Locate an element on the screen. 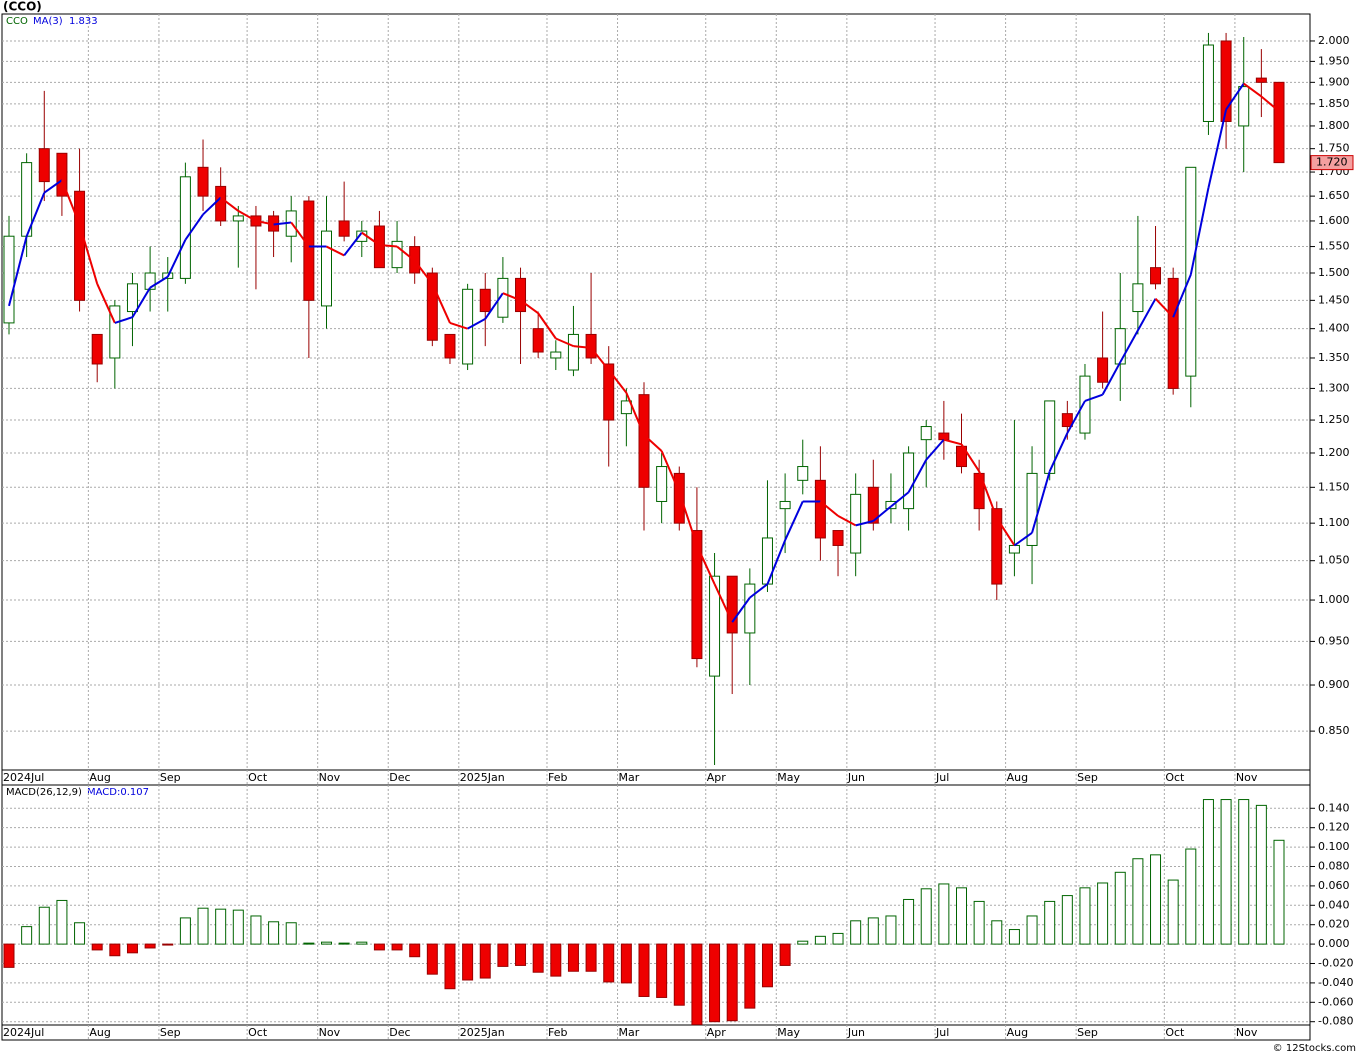  y-tick-label: 0.850 is located at coordinates (1334, 730).